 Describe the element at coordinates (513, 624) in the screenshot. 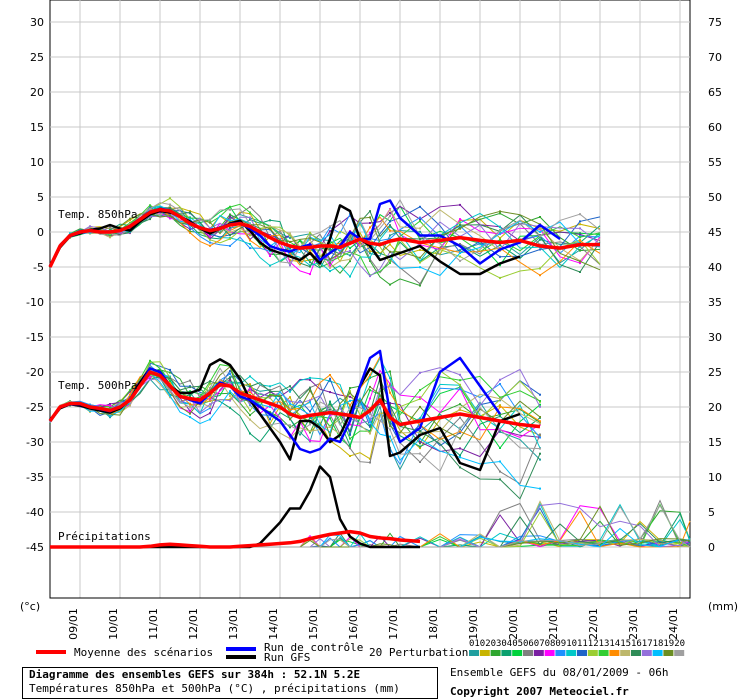

I see `x-tick-label: 20/01` at that location.